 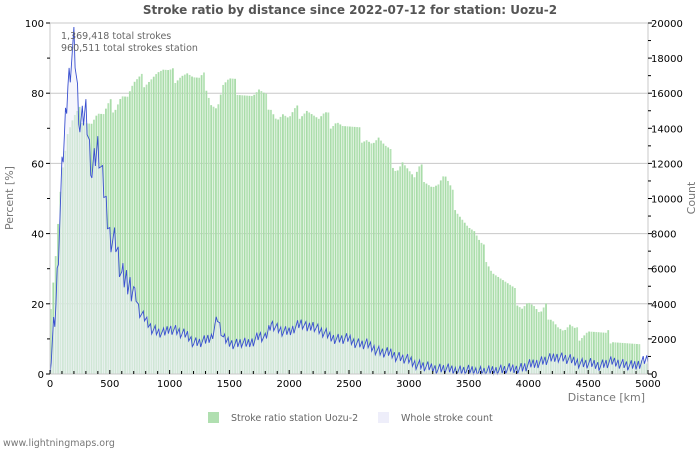 I want to click on y-right-tick-label: 20000, so click(x=667, y=24).